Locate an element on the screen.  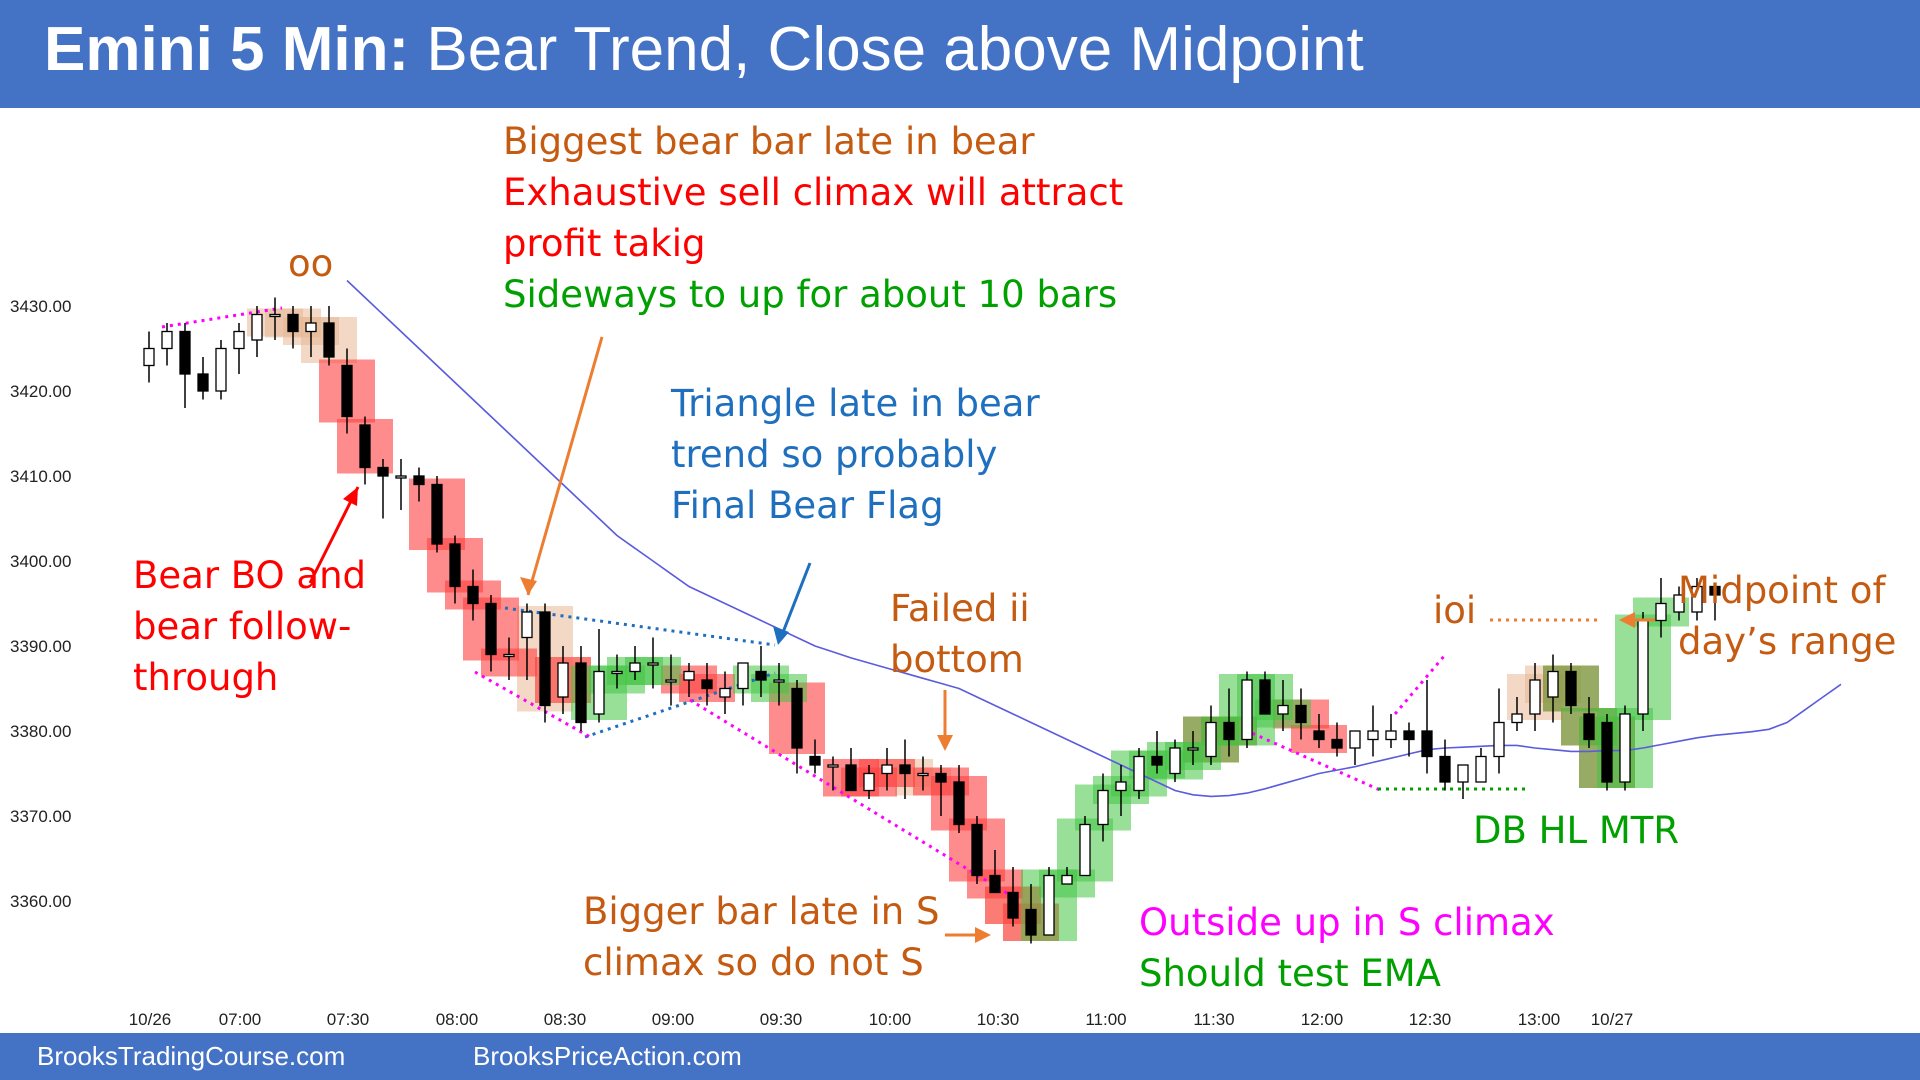
footer-left-link: BrooksTradingCourse.com is located at coordinates (191, 1056).